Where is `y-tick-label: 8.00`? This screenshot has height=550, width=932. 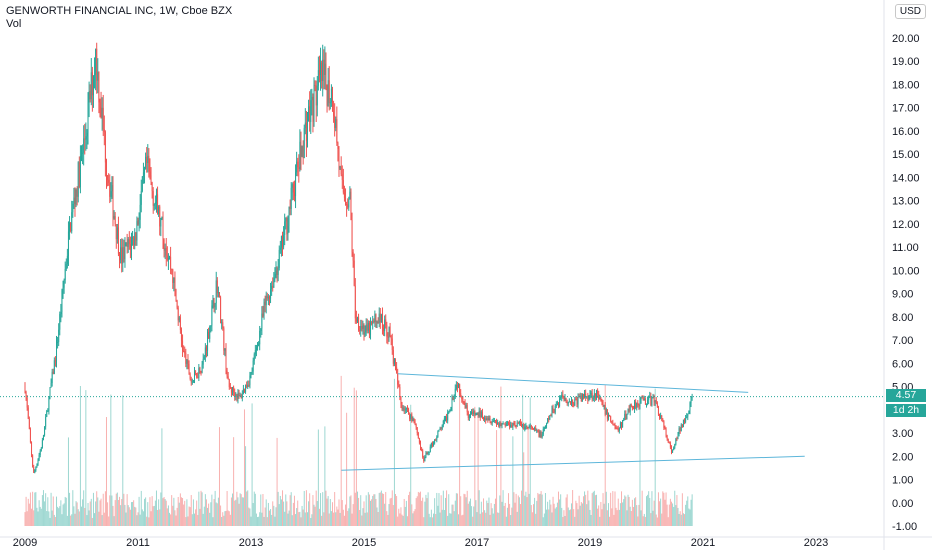
y-tick-label: 8.00 is located at coordinates (902, 318).